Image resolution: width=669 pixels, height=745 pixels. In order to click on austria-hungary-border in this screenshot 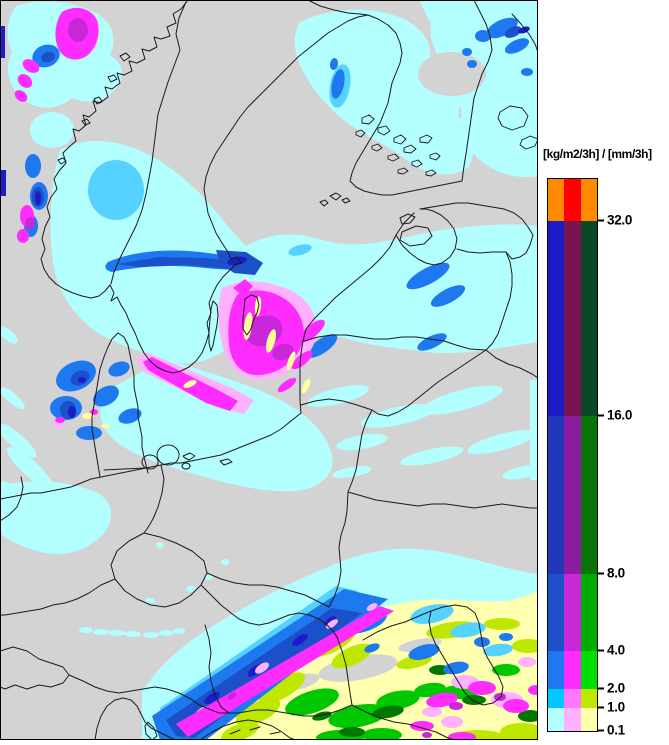, I will do `click(224, 669)`.